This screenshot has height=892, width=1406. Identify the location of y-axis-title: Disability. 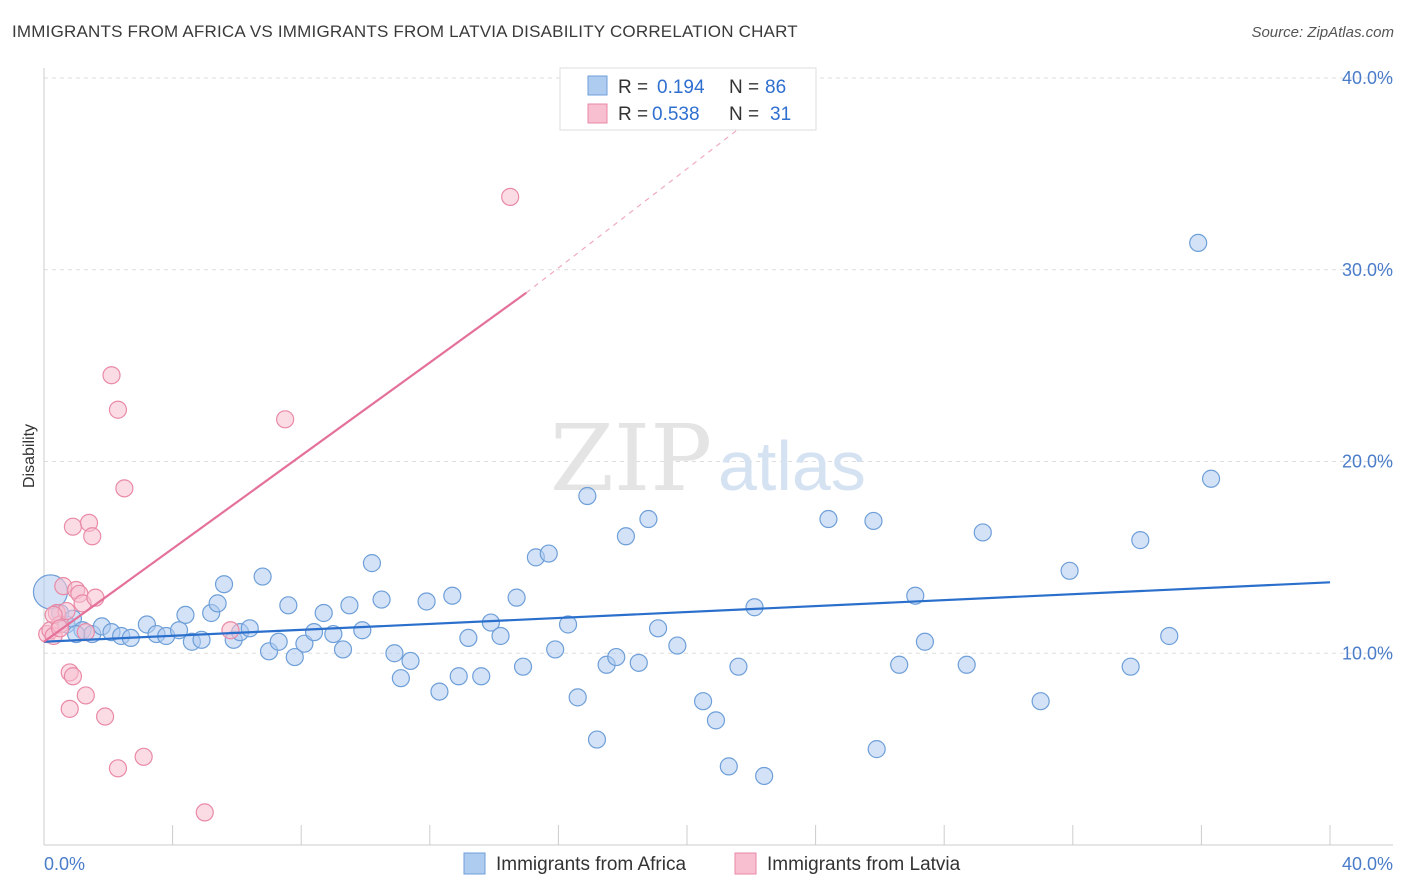
(29, 456).